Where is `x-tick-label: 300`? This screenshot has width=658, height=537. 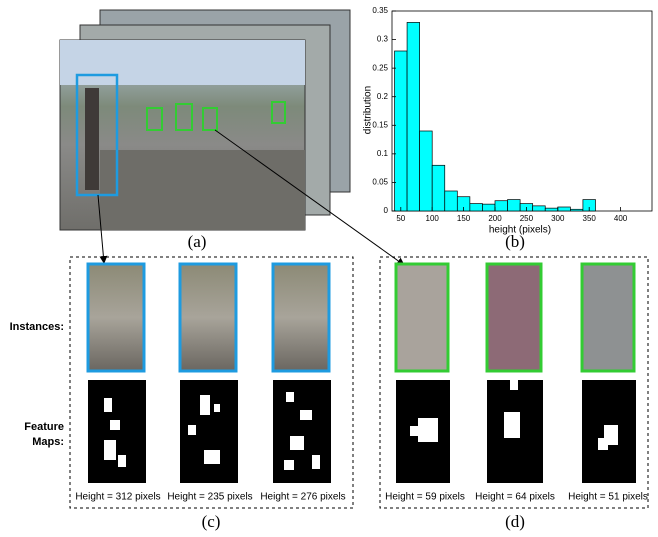 x-tick-label: 300 is located at coordinates (558, 218).